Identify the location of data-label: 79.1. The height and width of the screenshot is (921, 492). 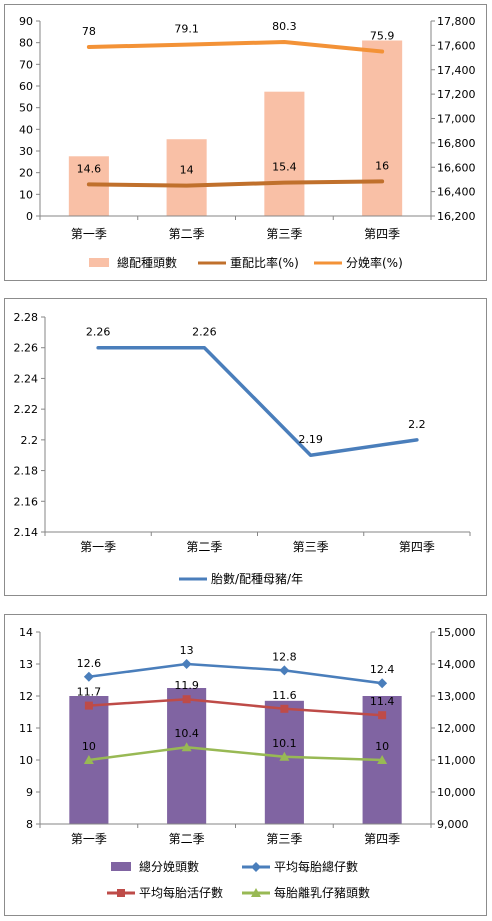
(186, 29).